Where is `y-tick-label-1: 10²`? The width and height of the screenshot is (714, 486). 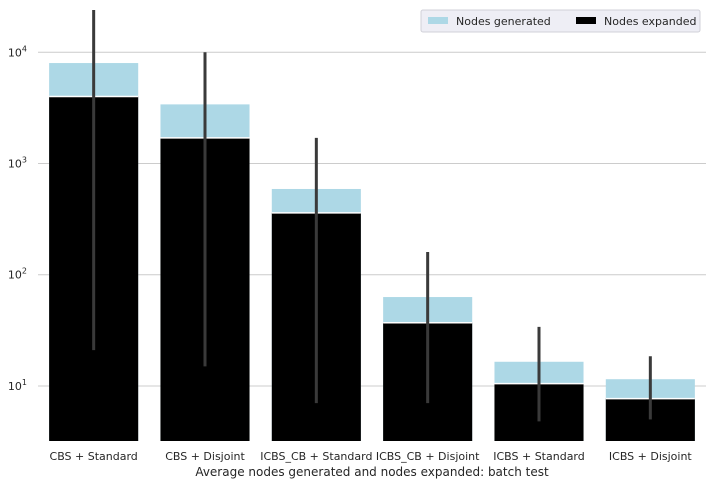 y-tick-label-1: 10² is located at coordinates (17, 274).